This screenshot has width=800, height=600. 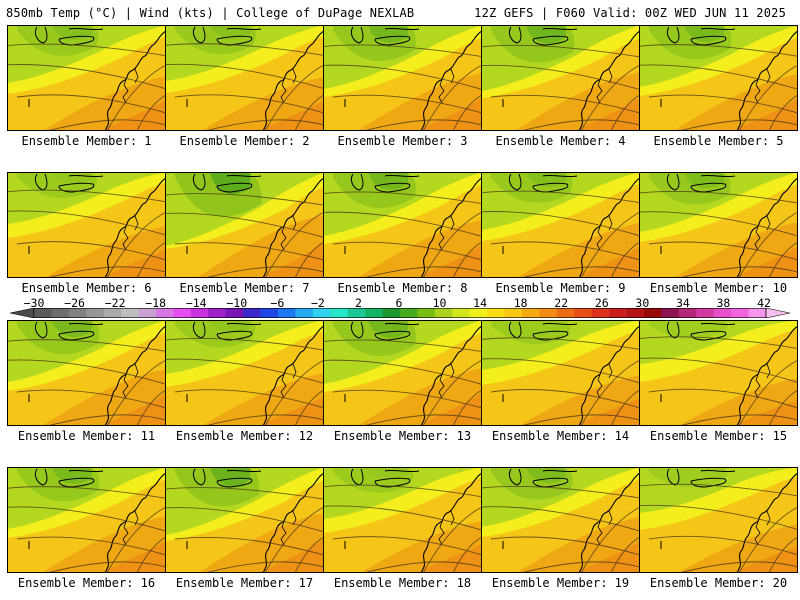 What do you see at coordinates (244, 288) in the screenshot?
I see `panel-label: Ensemble Member: 7` at bounding box center [244, 288].